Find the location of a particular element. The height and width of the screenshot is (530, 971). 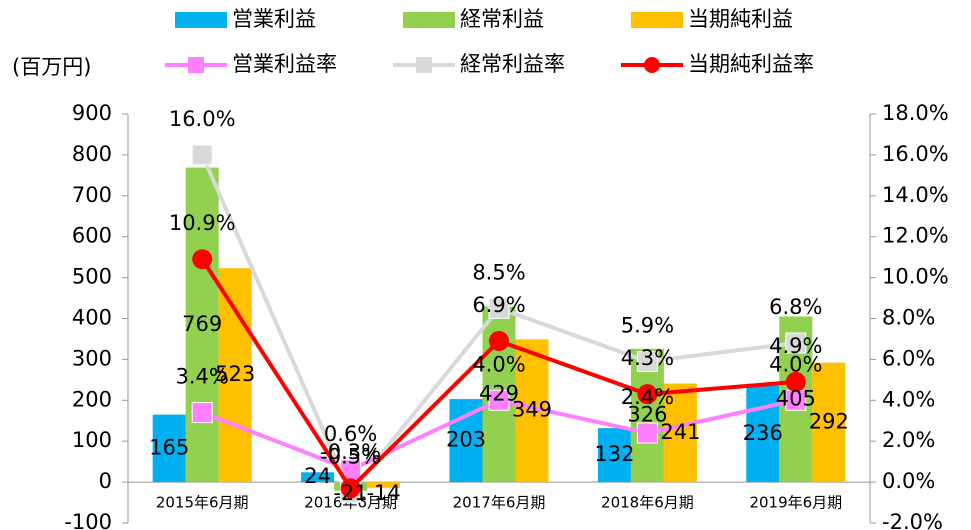

line-label: 4.3% is located at coordinates (647, 358).